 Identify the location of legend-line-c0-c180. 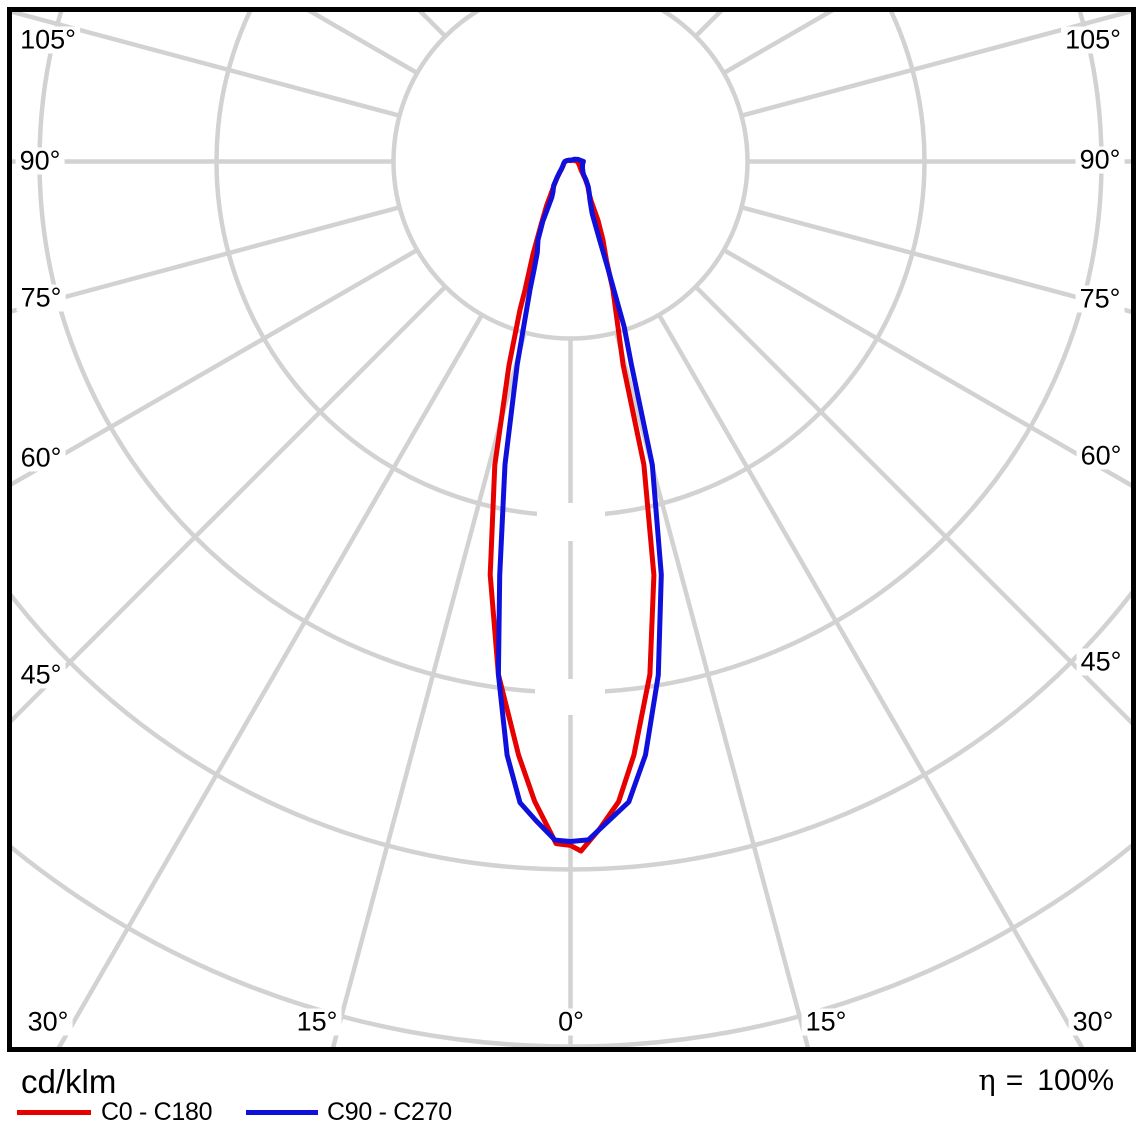
(54, 1112).